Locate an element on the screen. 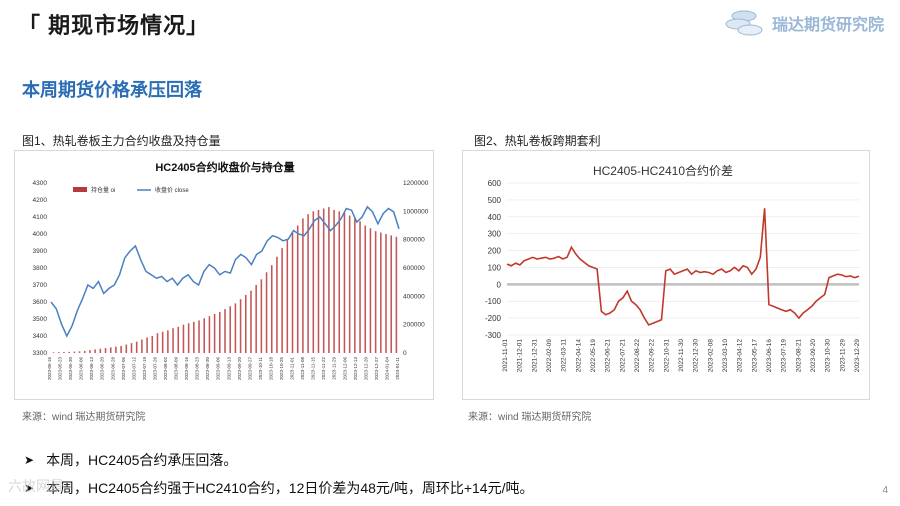 Image resolution: width=900 pixels, height=506 pixels. x-tick: 2021-12-31 is located at coordinates (534, 356).